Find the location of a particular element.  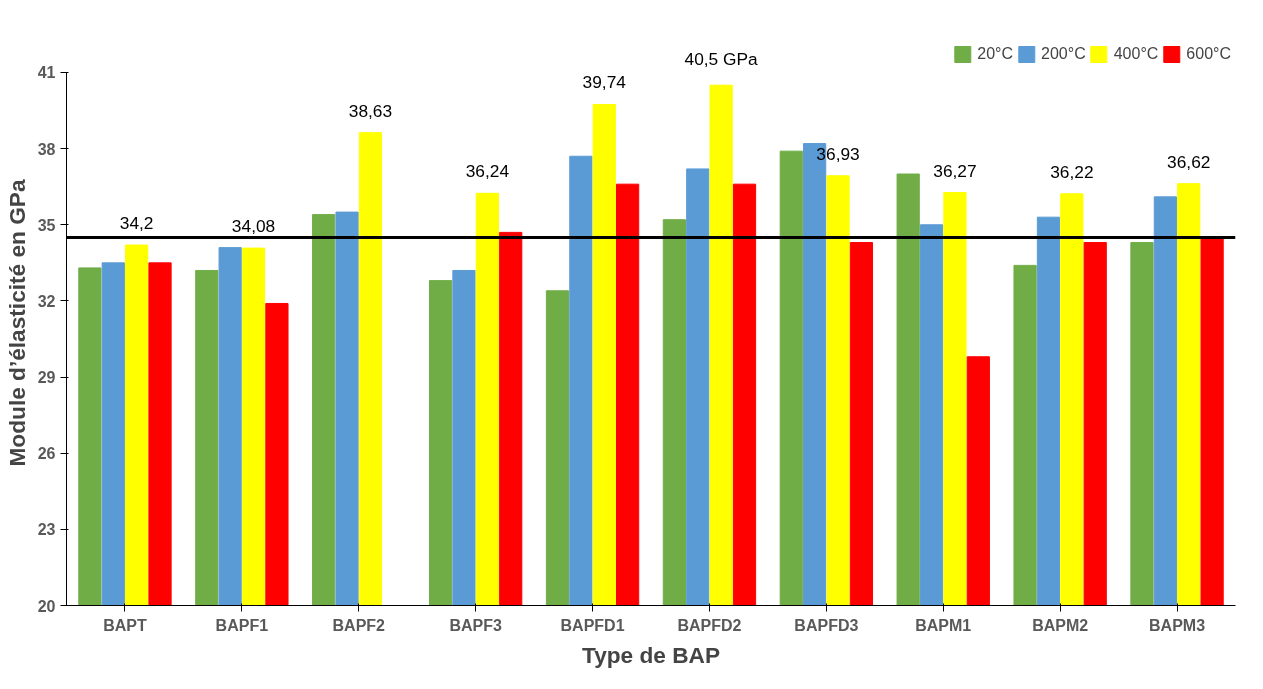

y-tick-label: 26 is located at coordinates (46, 454).